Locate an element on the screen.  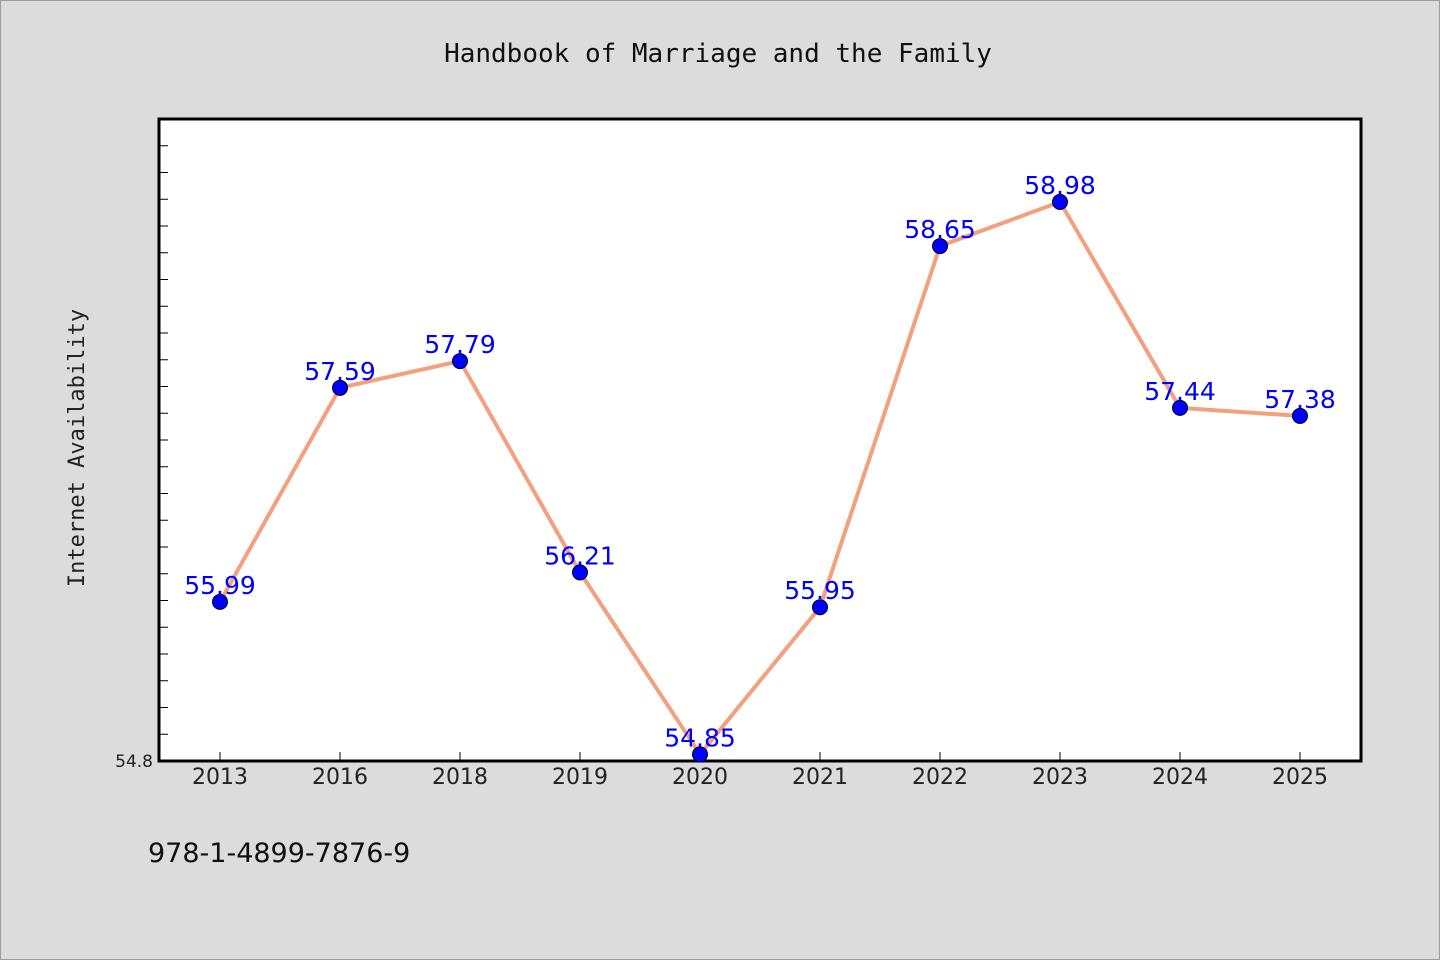
data-point-2023 is located at coordinates (1060, 201).